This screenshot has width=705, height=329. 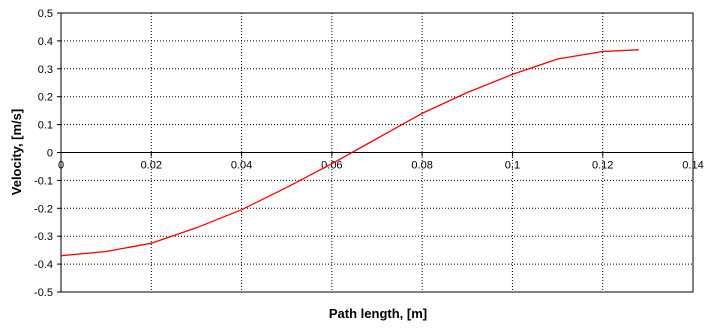 What do you see at coordinates (331, 166) in the screenshot?
I see `x-tick-label: 0.06` at bounding box center [331, 166].